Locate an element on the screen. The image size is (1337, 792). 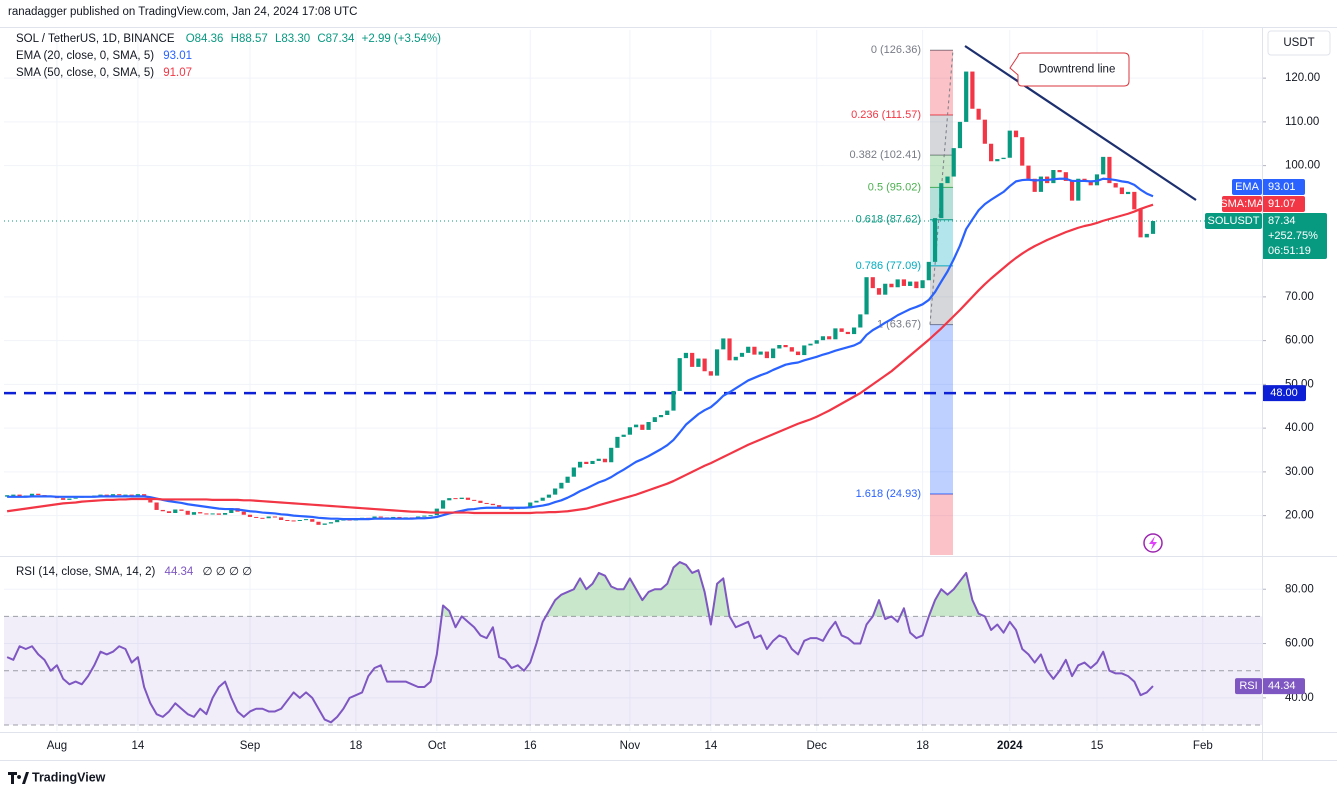
event-icon is located at coordinates (1153, 543).